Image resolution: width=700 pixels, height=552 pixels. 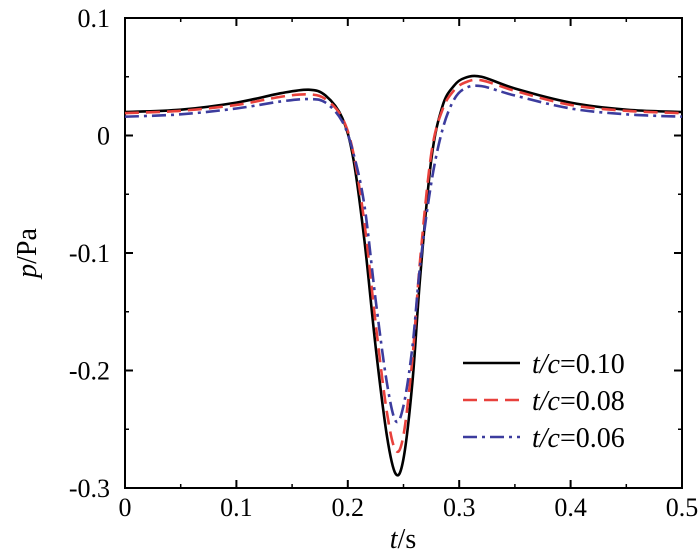 What do you see at coordinates (89, 371) in the screenshot?
I see `y-tick-label: -0.2` at bounding box center [89, 371].